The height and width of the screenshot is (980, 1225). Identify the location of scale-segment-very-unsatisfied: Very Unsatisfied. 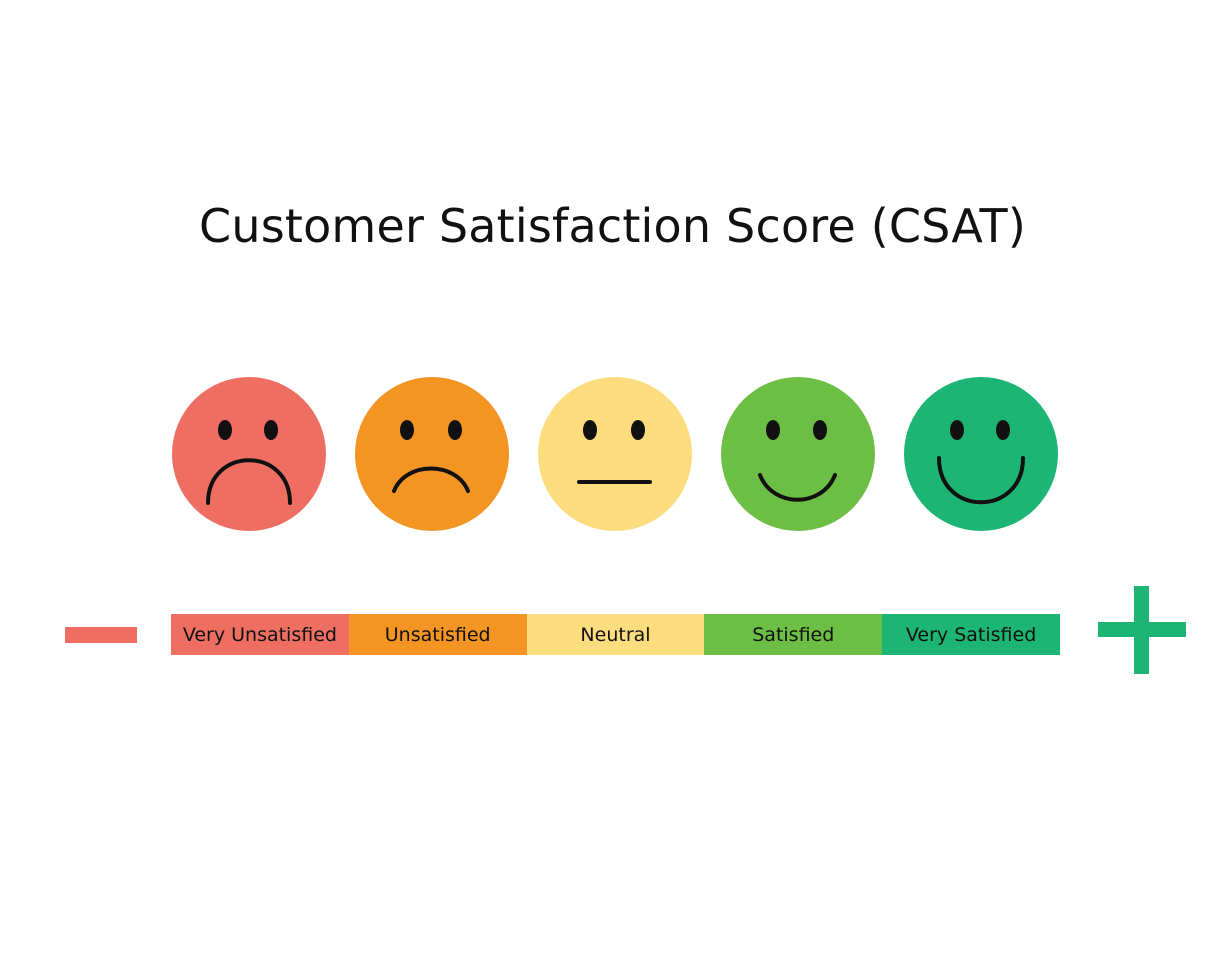
(260, 634).